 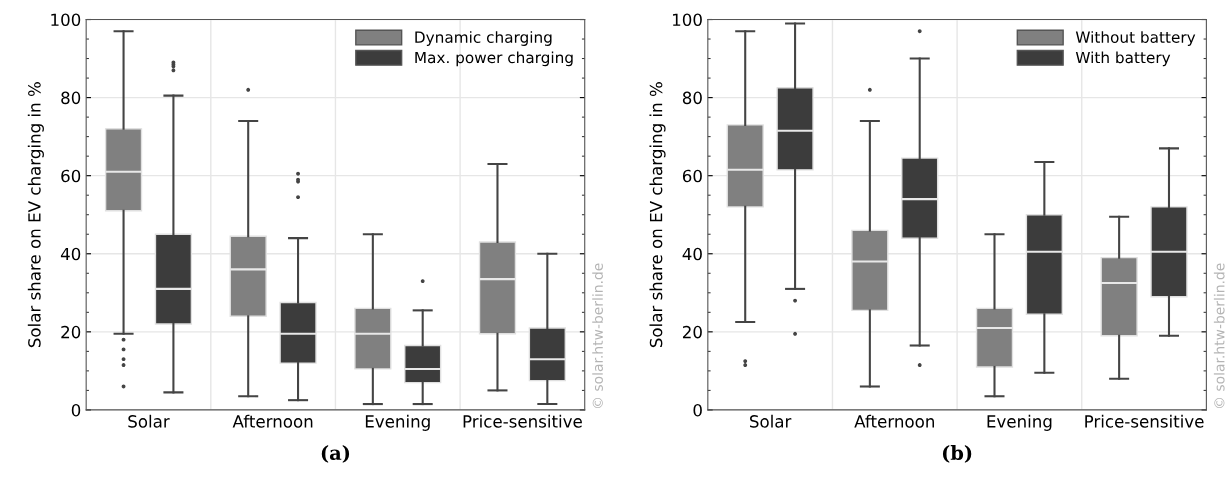 What do you see at coordinates (494, 59) in the screenshot?
I see `legend-label: Max. power charging` at bounding box center [494, 59].